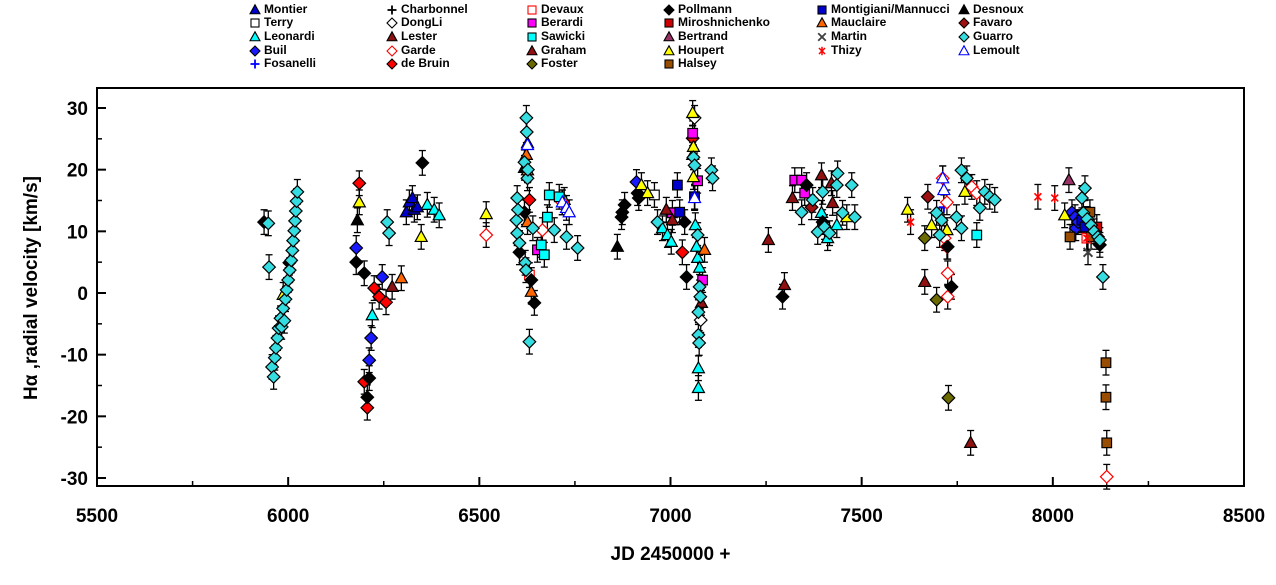 The width and height of the screenshot is (1276, 585). Describe the element at coordinates (282, 22) in the screenshot. I see `legend-item-terry: Terry` at that location.